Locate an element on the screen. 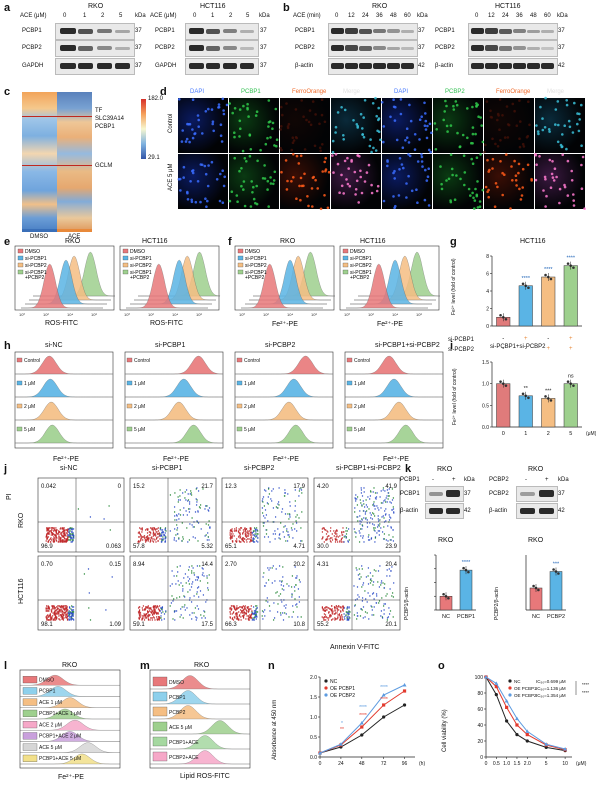 This screenshot has width=596, height=790. scatter-title: si-PCBP1+si-PCBP2 is located at coordinates (368, 468).